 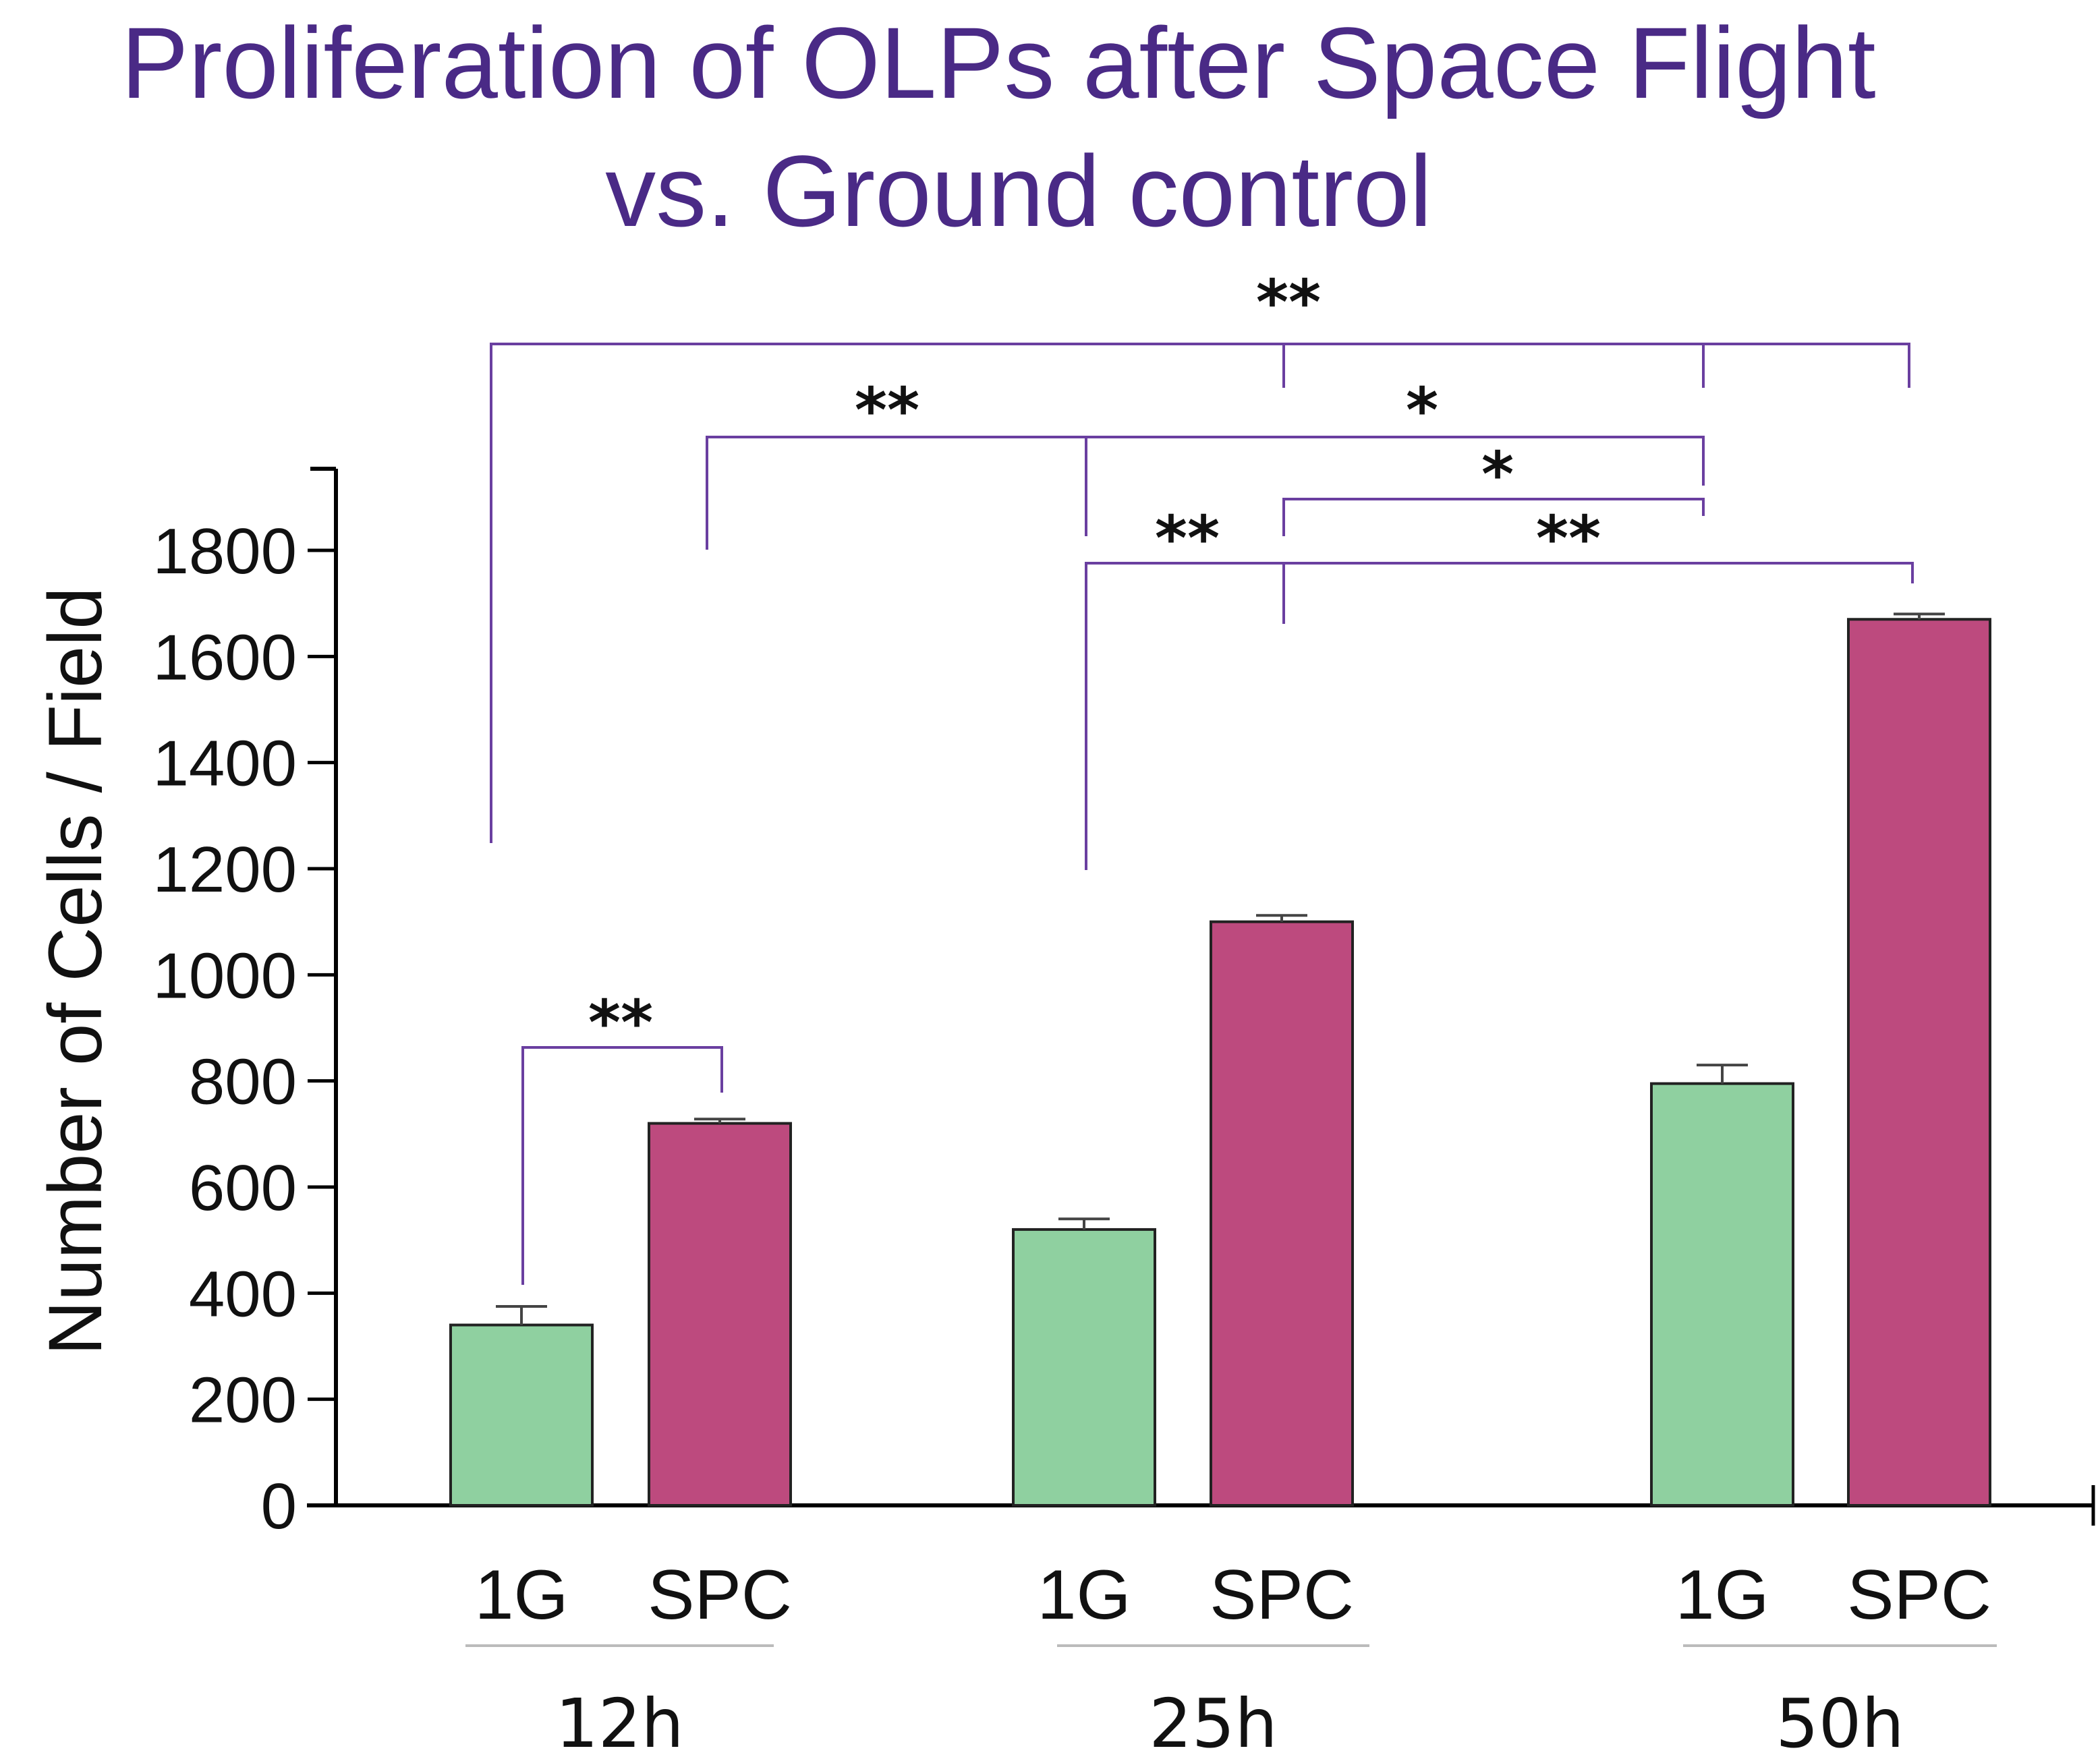 What do you see at coordinates (224, 657) in the screenshot?
I see `y-tick-label: 1600` at bounding box center [224, 657].